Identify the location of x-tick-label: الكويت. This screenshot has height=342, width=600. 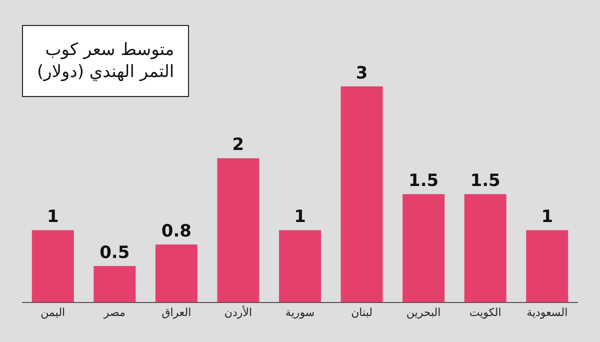
(485, 313).